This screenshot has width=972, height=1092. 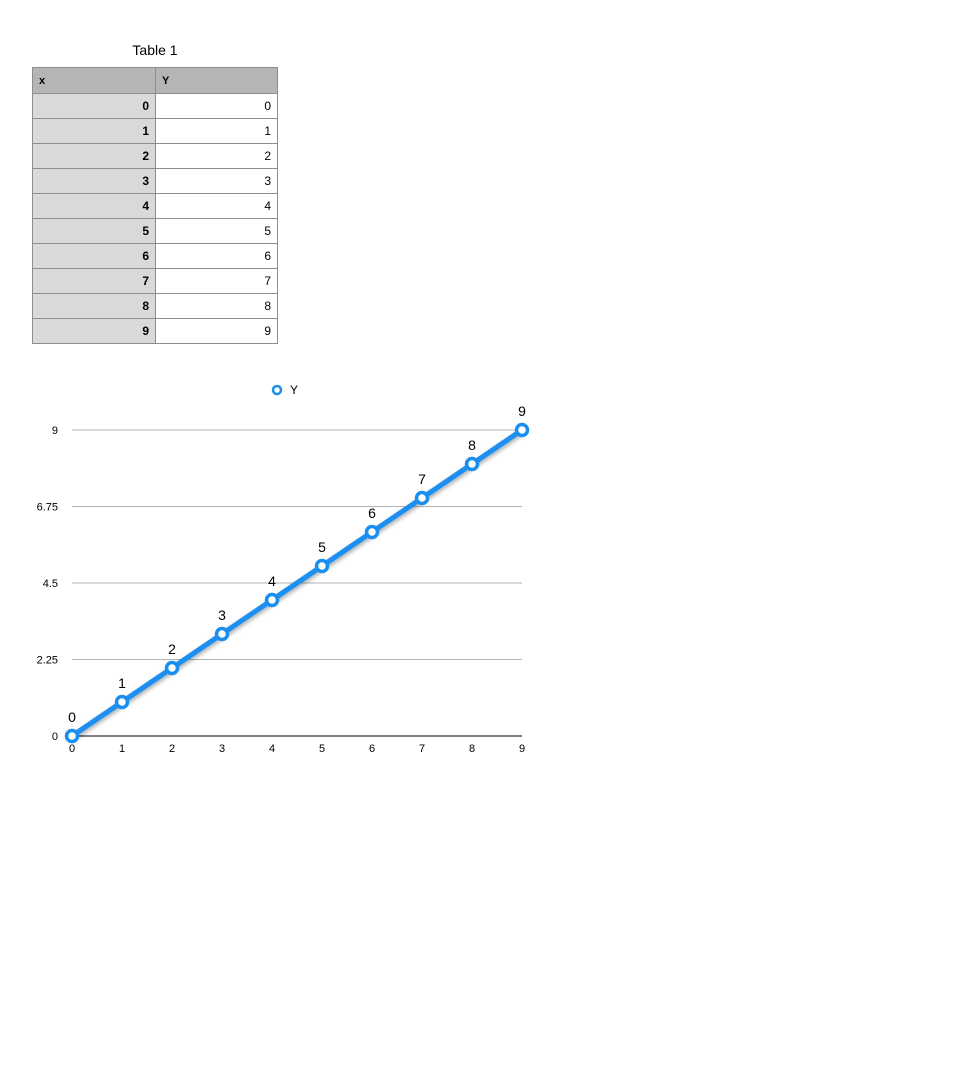 What do you see at coordinates (94, 156) in the screenshot?
I see `cell-x: 2` at bounding box center [94, 156].